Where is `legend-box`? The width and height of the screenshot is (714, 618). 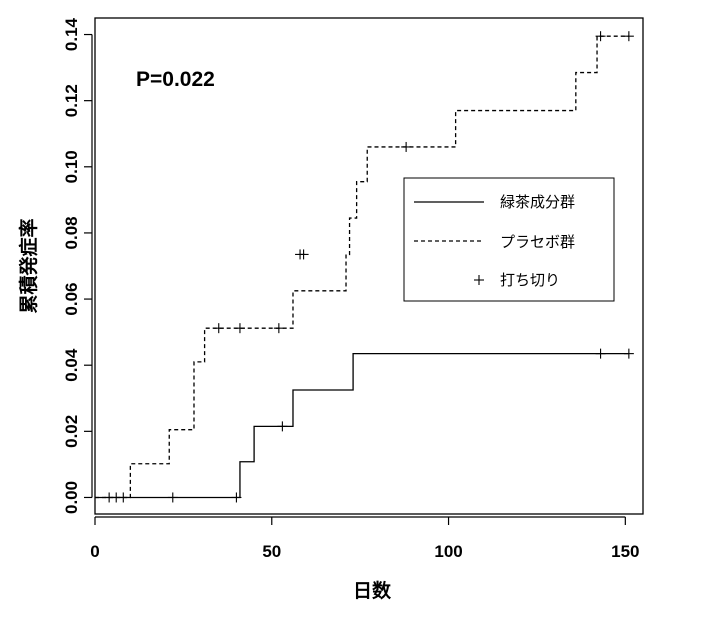 legend-box is located at coordinates (509, 239).